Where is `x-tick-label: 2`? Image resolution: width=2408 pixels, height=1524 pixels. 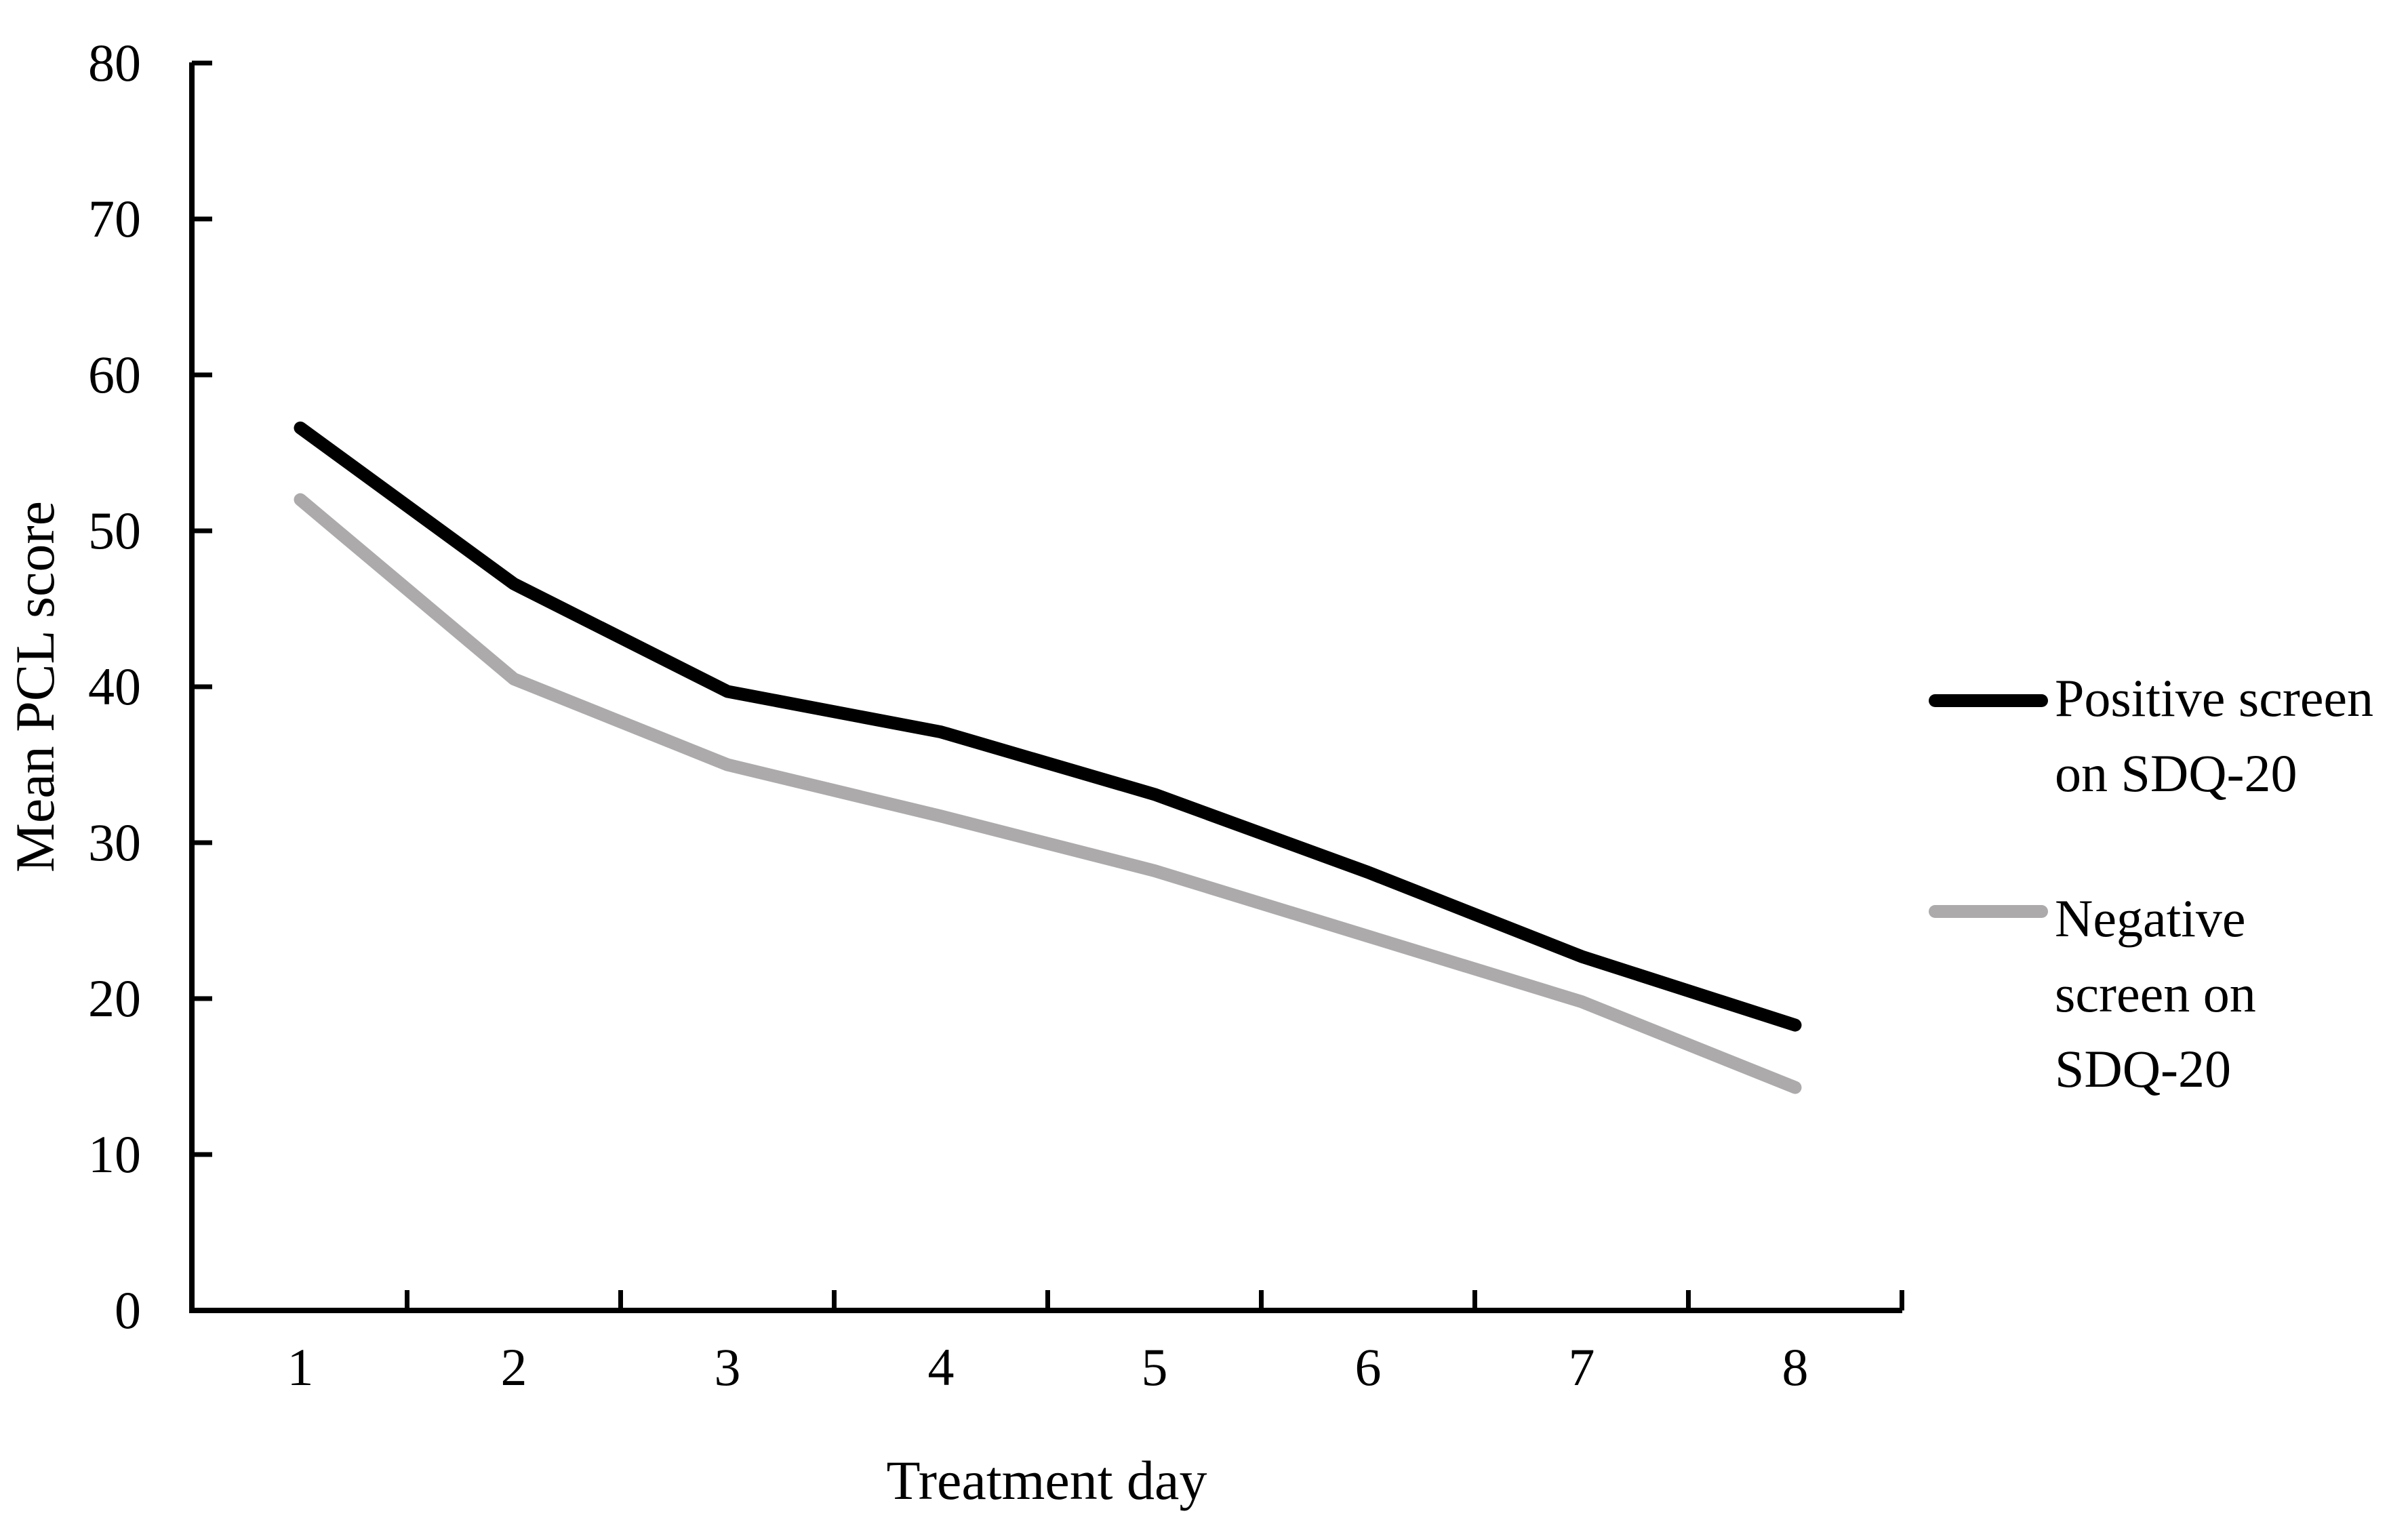
x-tick-label: 2 is located at coordinates (513, 1367).